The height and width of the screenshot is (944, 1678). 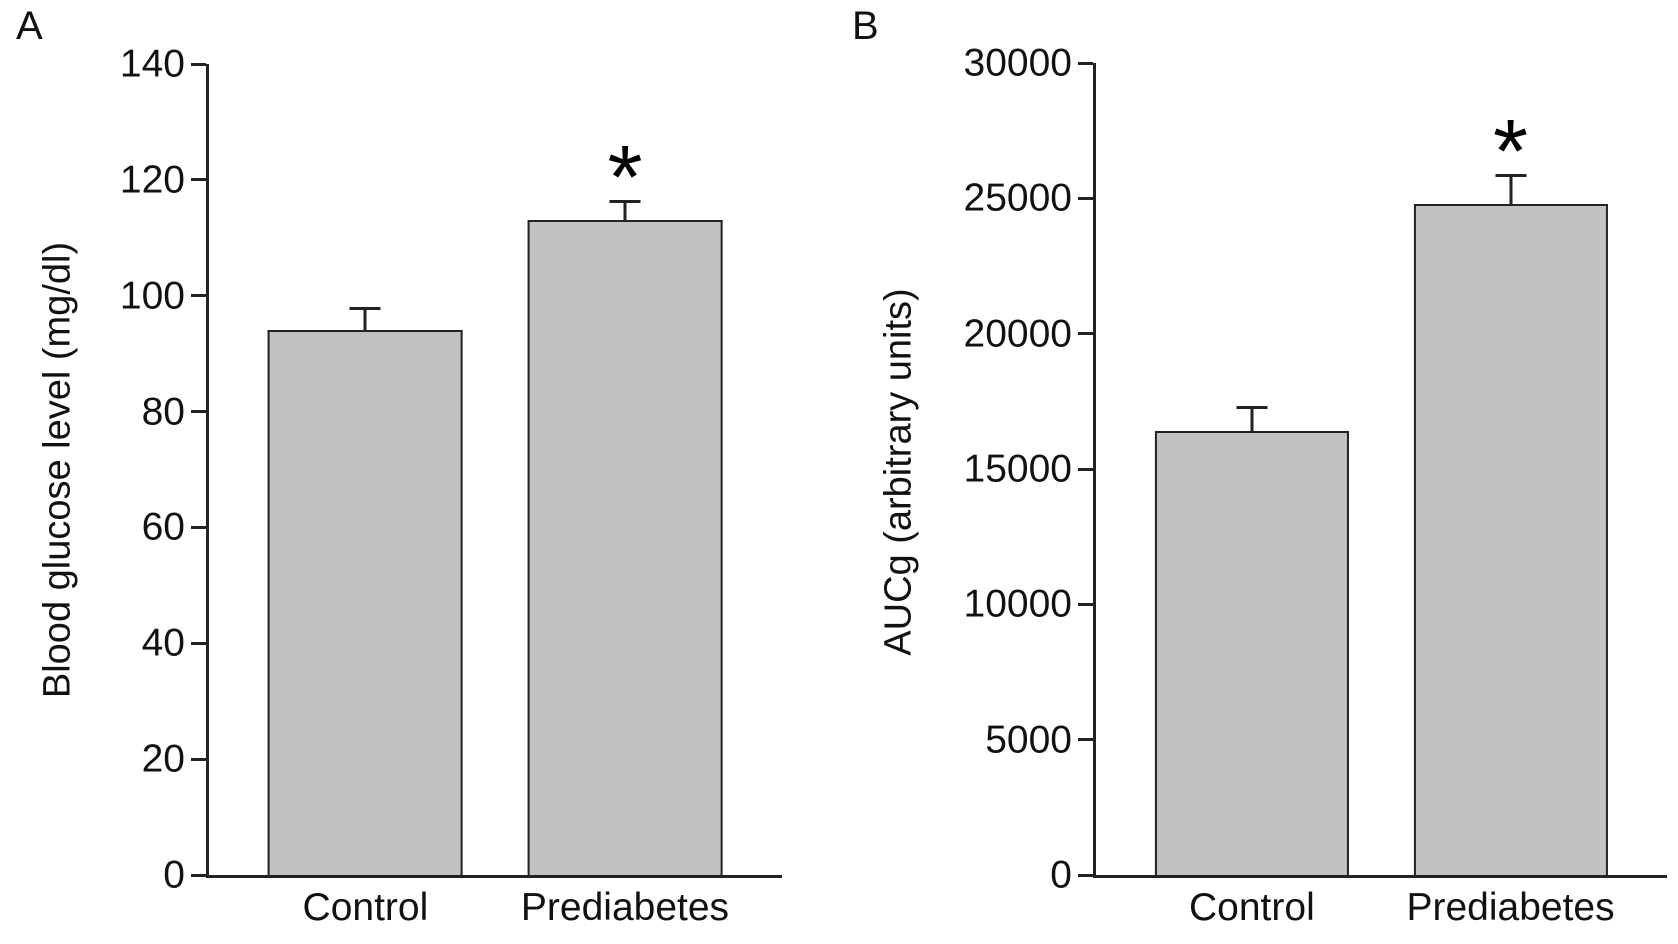 I want to click on y-tick-label: 20000, so click(x=1017, y=334).